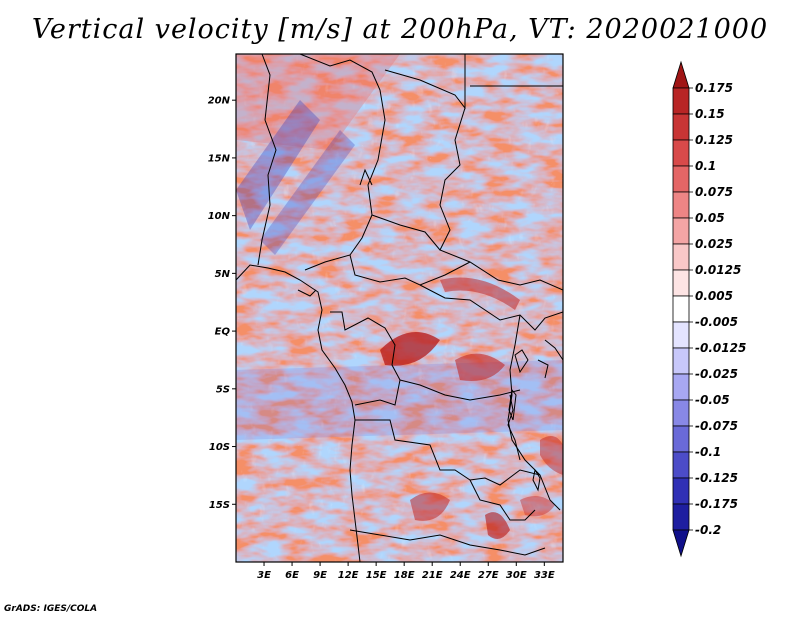 This screenshot has height=618, width=800. I want to click on colorbar-label: 0.1, so click(705, 166).